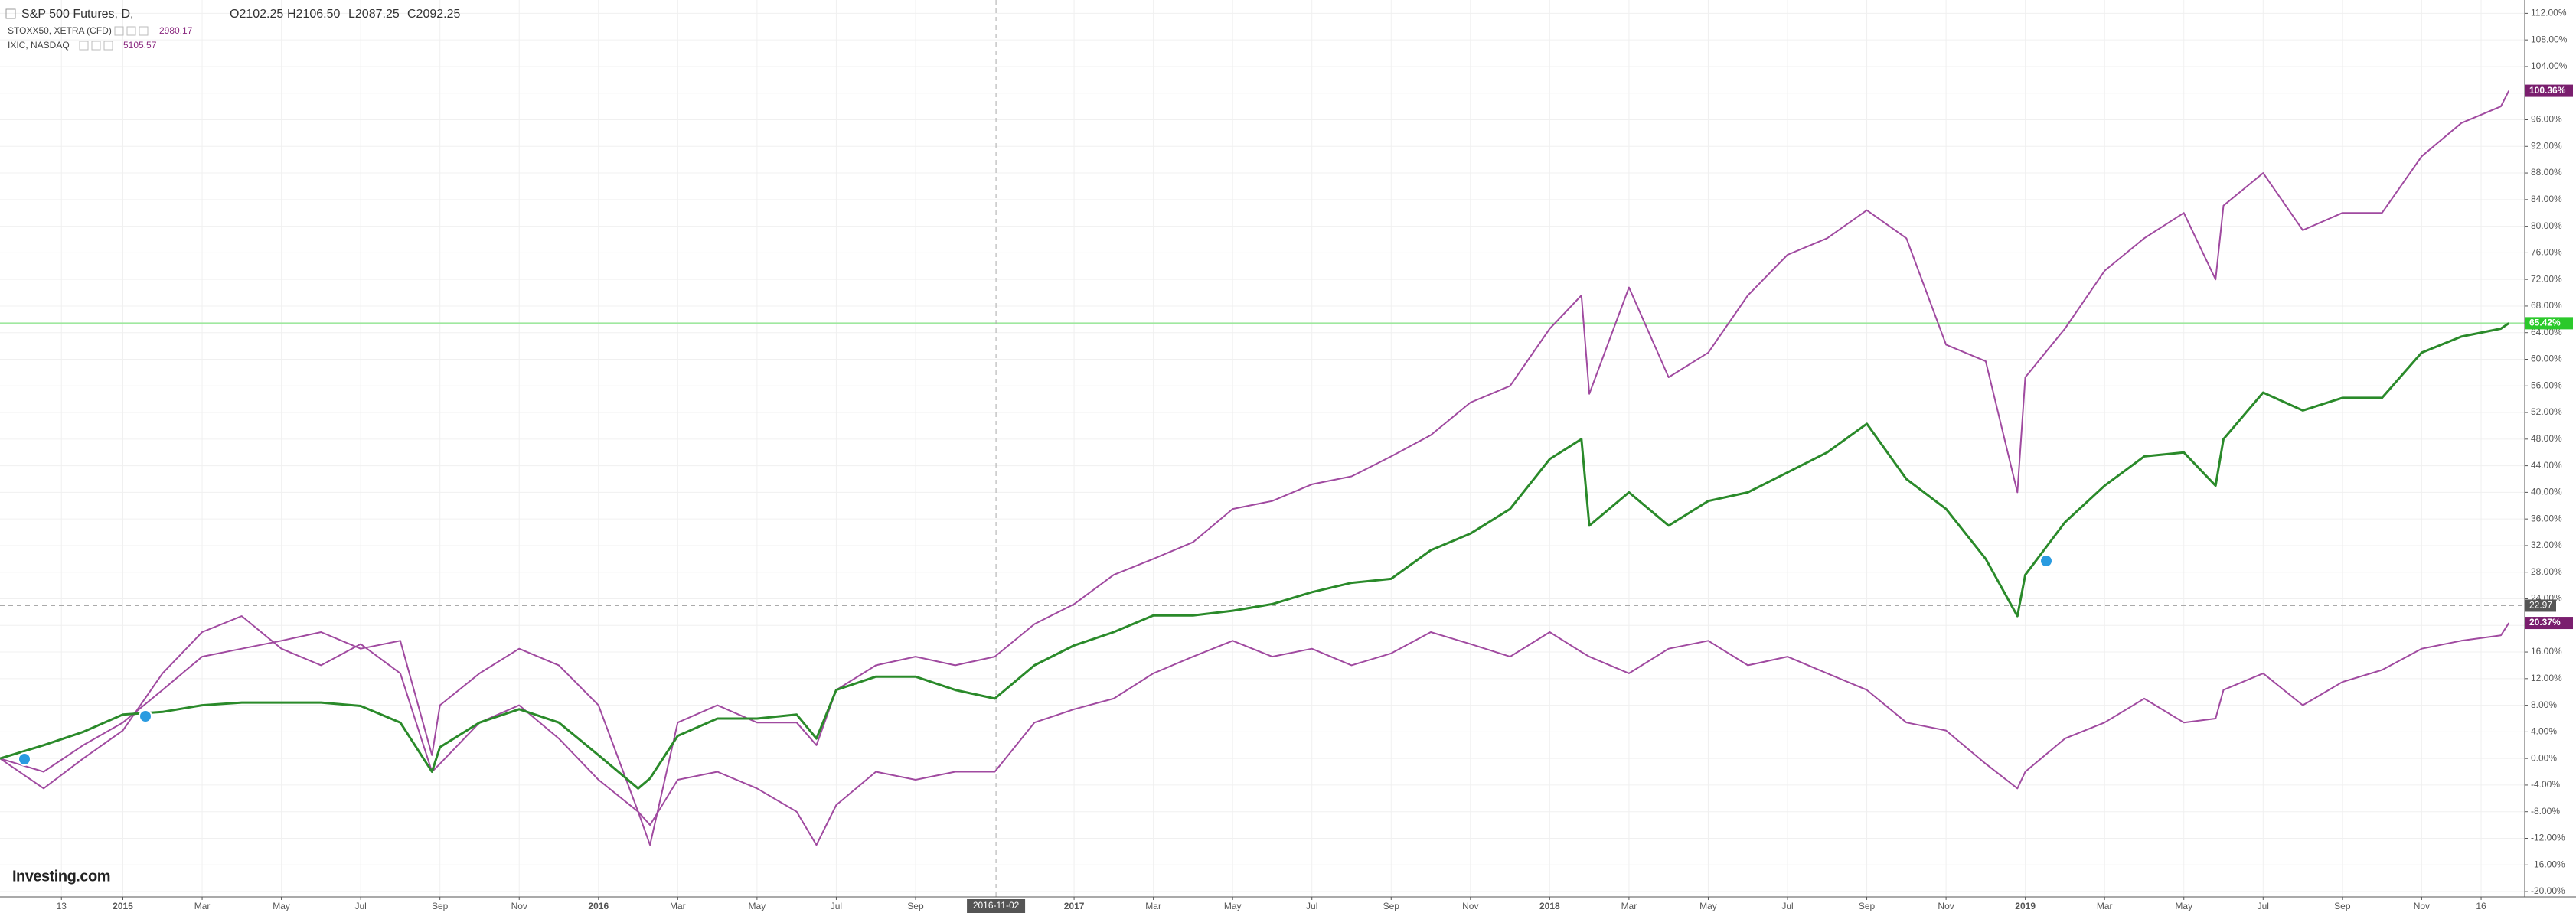 Image resolution: width=2576 pixels, height=916 pixels. Describe the element at coordinates (2548, 838) in the screenshot. I see `y-tick-label: -12.00%` at that location.